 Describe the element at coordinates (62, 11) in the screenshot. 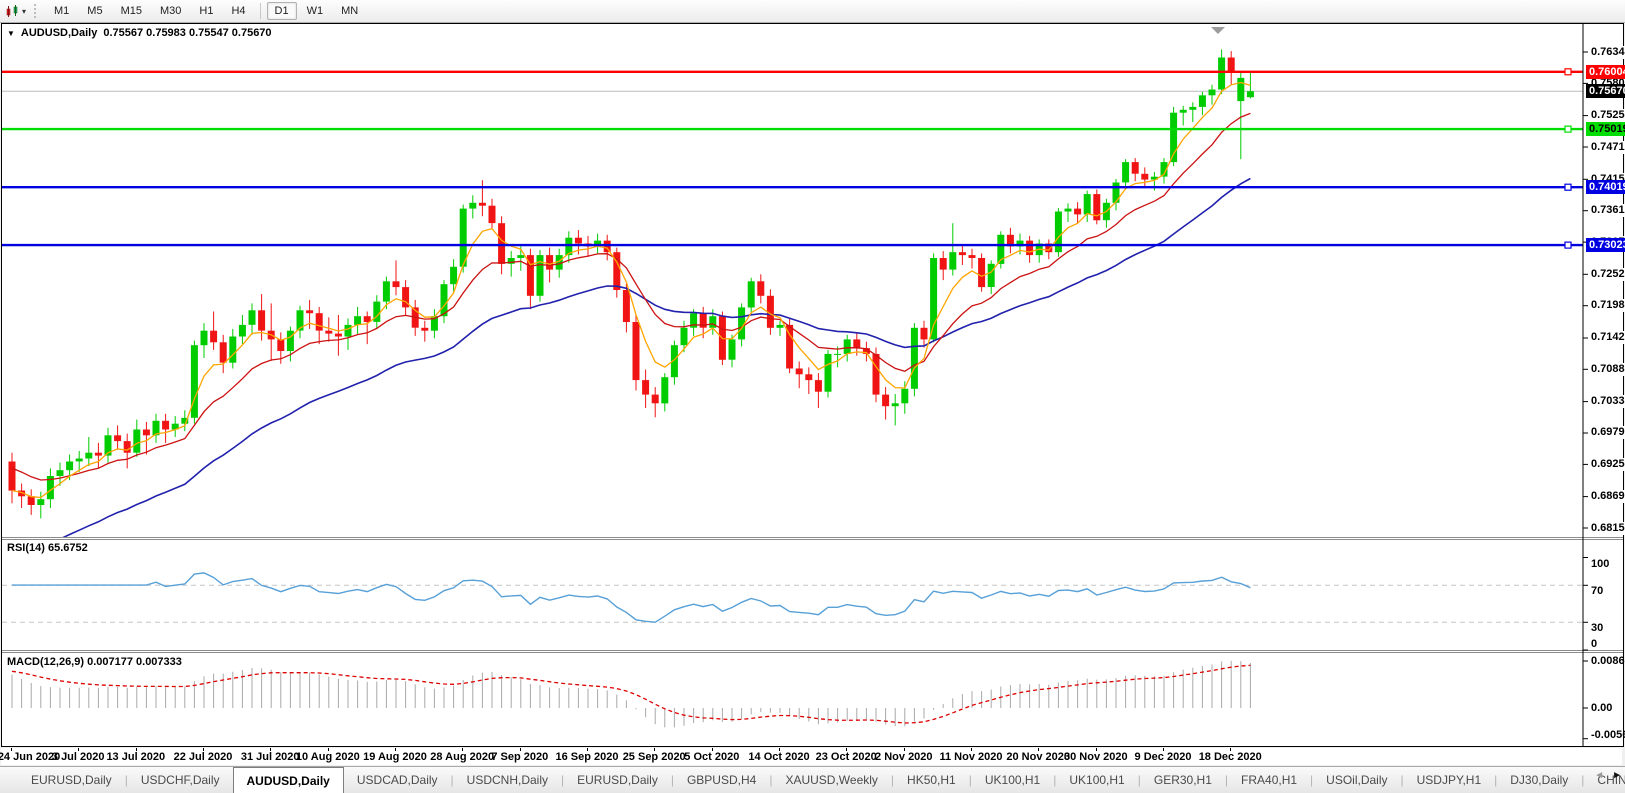

I see `timeframe-button-m1: M1` at that location.